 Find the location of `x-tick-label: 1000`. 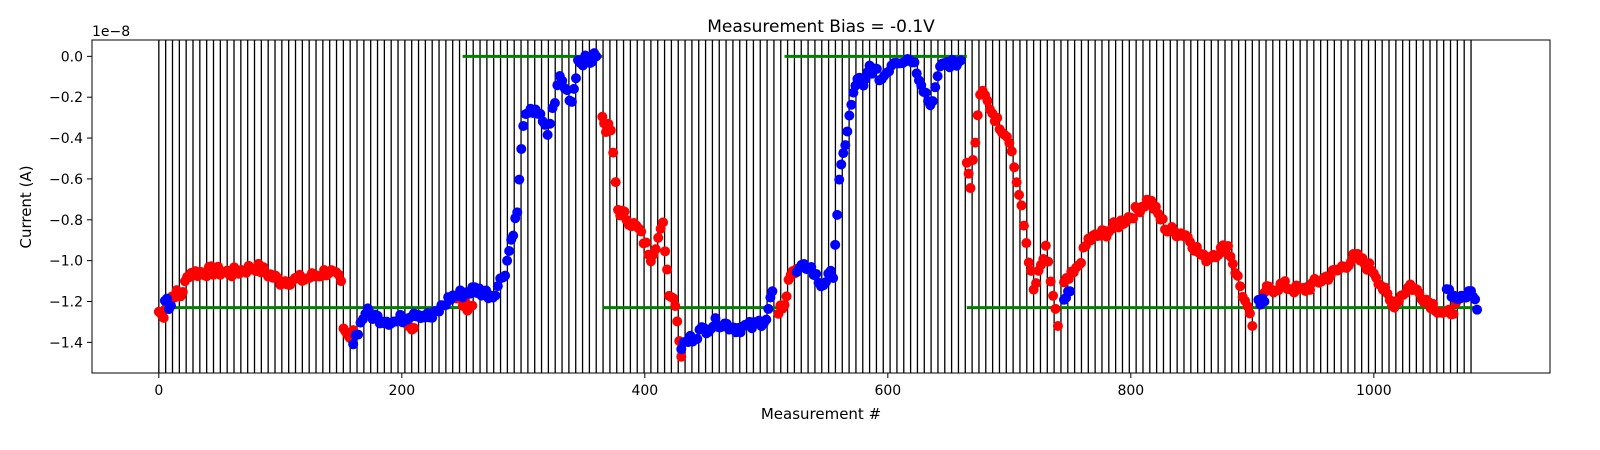

x-tick-label: 1000 is located at coordinates (1374, 391).